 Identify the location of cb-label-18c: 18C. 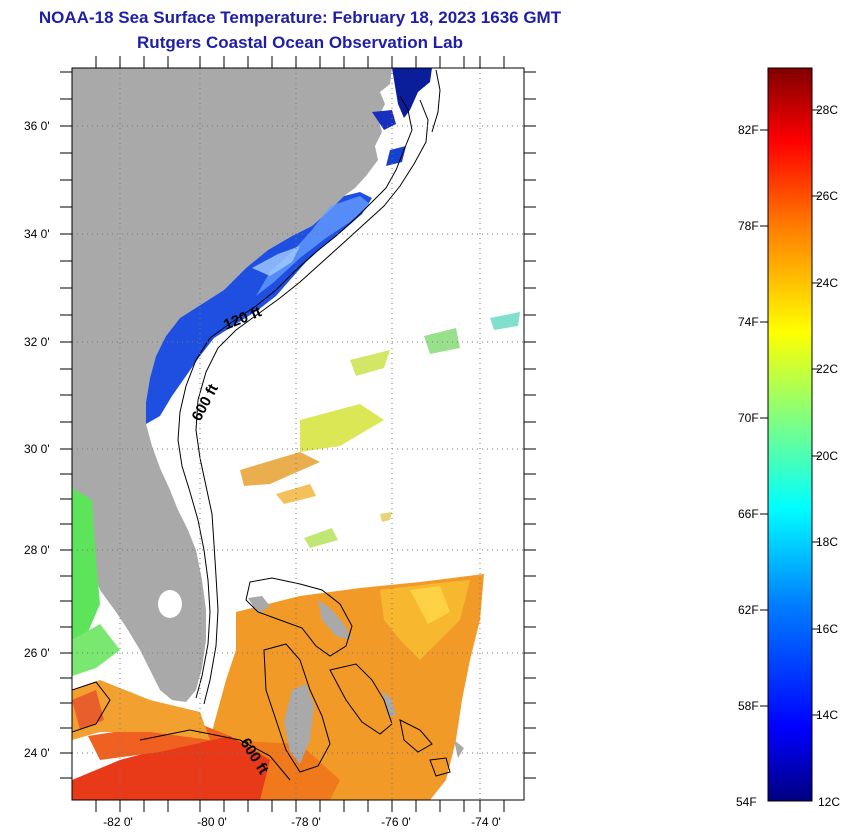
(827, 542).